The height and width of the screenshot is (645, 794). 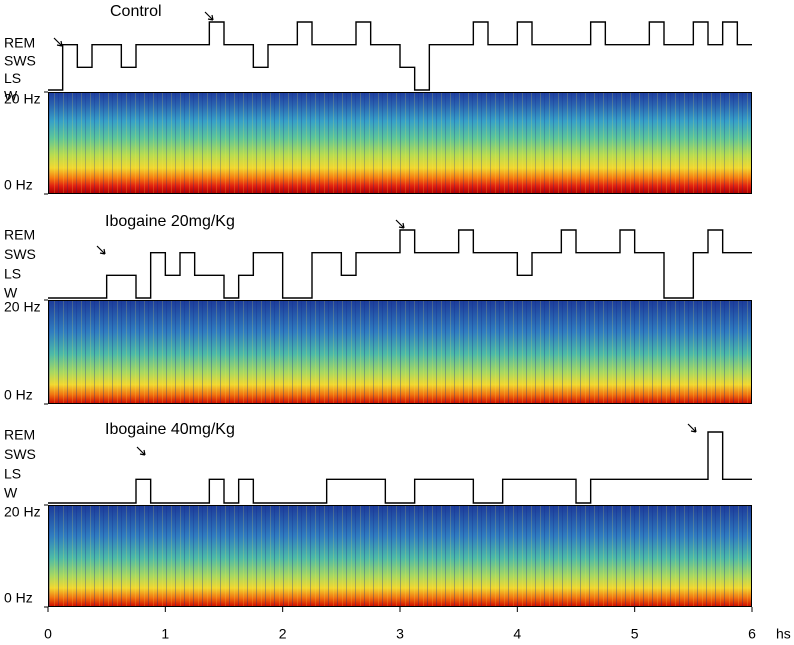 What do you see at coordinates (170, 221) in the screenshot?
I see `panel-title: Ibogaine 20mg/Kg` at bounding box center [170, 221].